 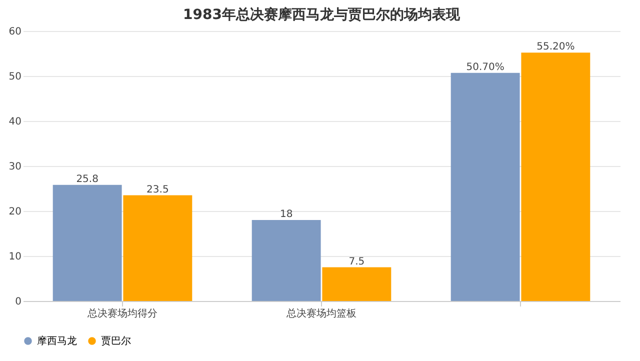 I want to click on y-tick-label: 40, so click(x=15, y=122).